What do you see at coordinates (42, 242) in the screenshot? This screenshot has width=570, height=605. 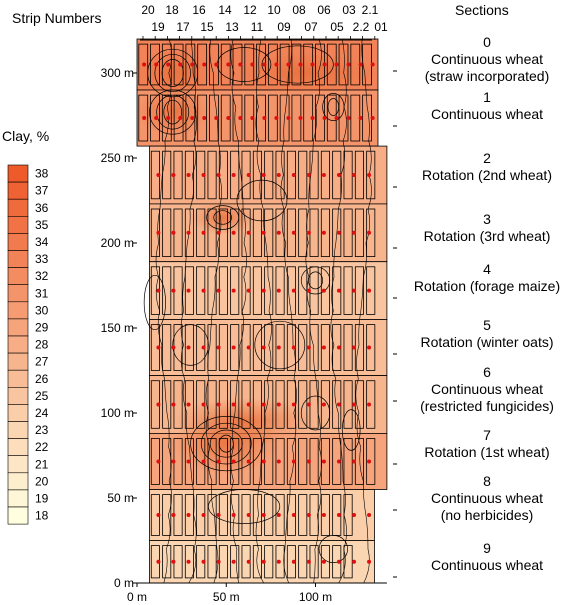 I see `colorbar-label: 34` at bounding box center [42, 242].